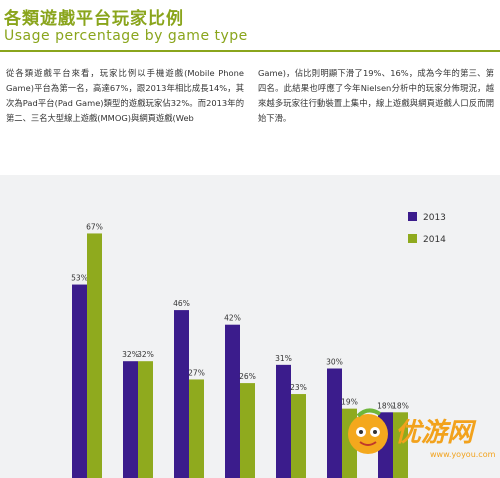 This screenshot has height=478, width=500. What do you see at coordinates (400, 405) in the screenshot?
I see `value-label-2014-7: 18%` at bounding box center [400, 405].